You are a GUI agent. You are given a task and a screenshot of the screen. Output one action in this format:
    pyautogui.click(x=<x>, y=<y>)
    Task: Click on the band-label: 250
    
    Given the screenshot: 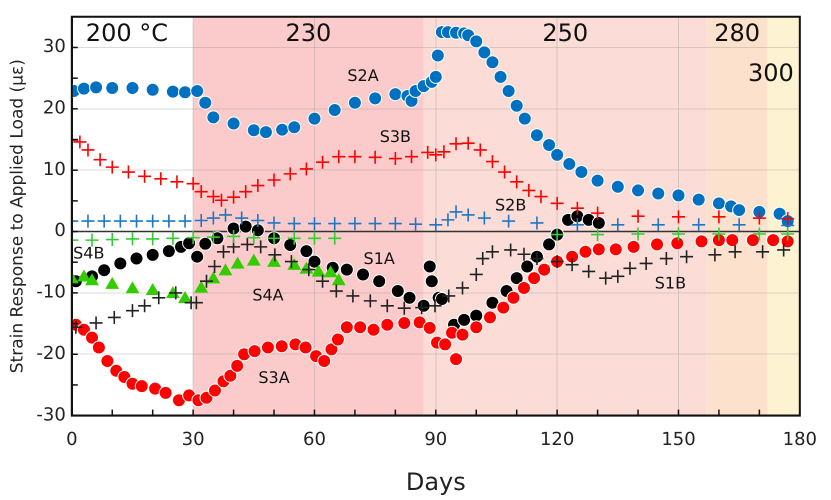 What is the action you would take?
    pyautogui.click(x=565, y=33)
    